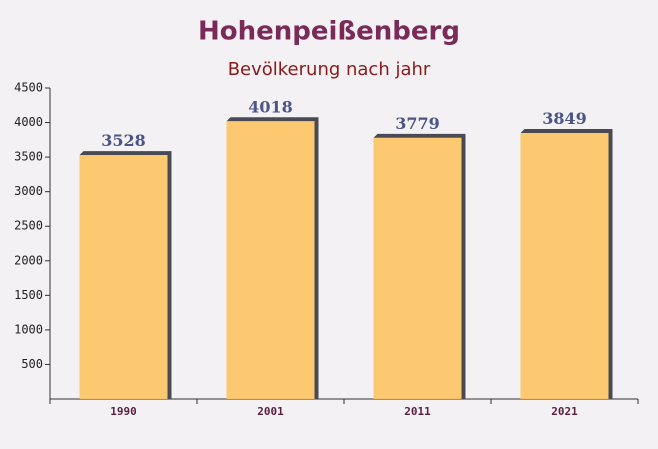 The height and width of the screenshot is (449, 658). What do you see at coordinates (28, 329) in the screenshot?
I see `y-tick-label: 1000` at bounding box center [28, 329].